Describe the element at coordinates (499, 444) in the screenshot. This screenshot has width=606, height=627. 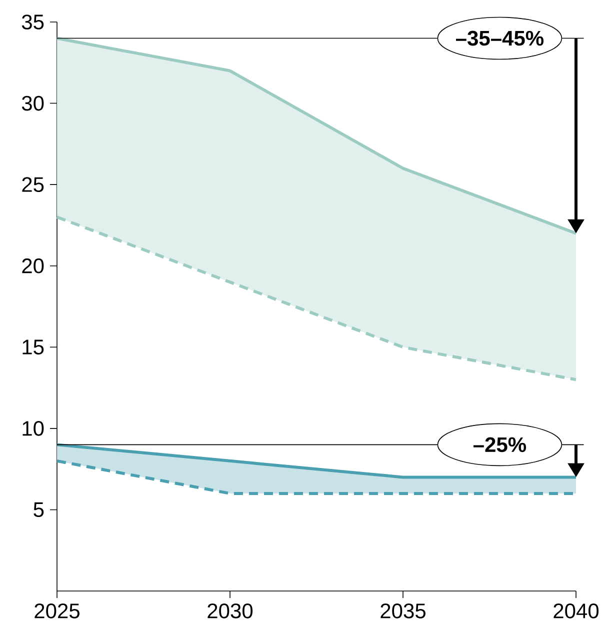
I see `ref-line-label: –25%` at that location.